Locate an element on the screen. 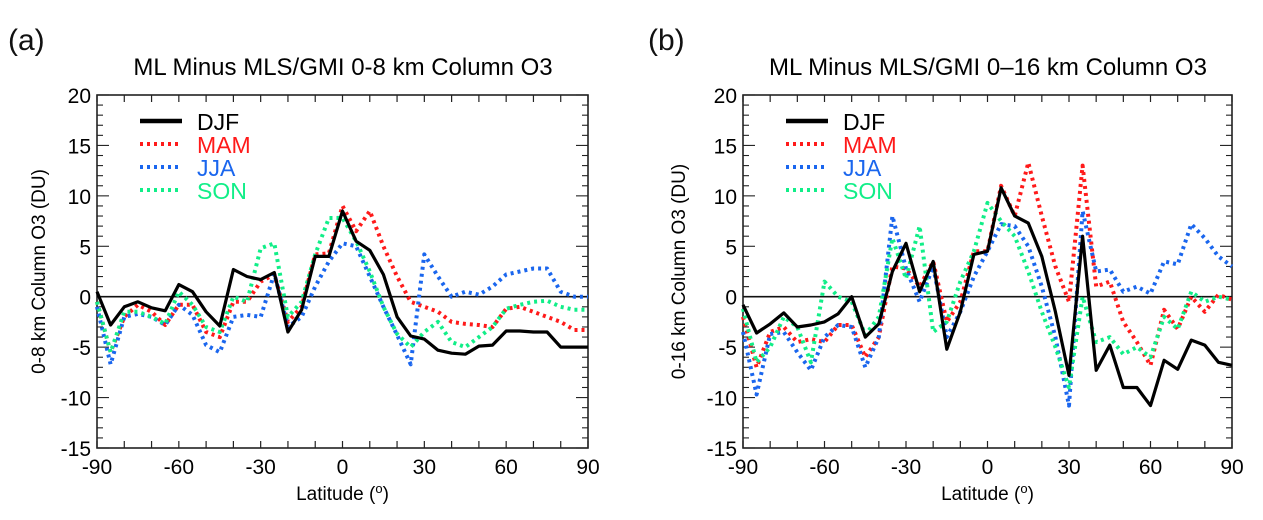 This screenshot has height=520, width=1263. panel-label: (b) is located at coordinates (666, 40).